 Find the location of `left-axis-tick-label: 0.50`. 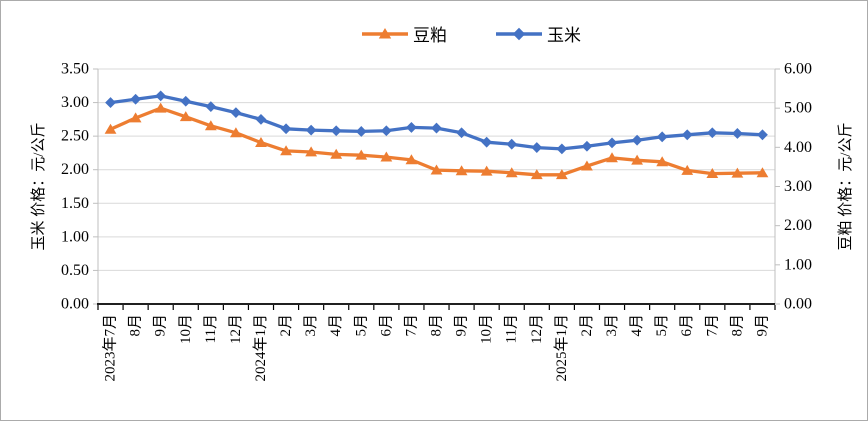

left-axis-tick-label: 0.50 is located at coordinates (75, 270).